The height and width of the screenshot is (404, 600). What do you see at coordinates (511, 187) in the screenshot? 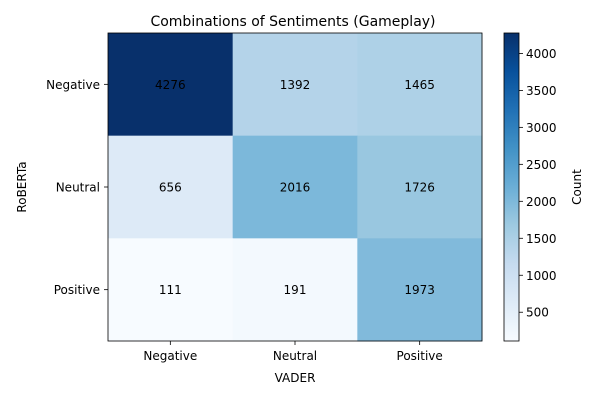
I see `colorbar` at bounding box center [511, 187].